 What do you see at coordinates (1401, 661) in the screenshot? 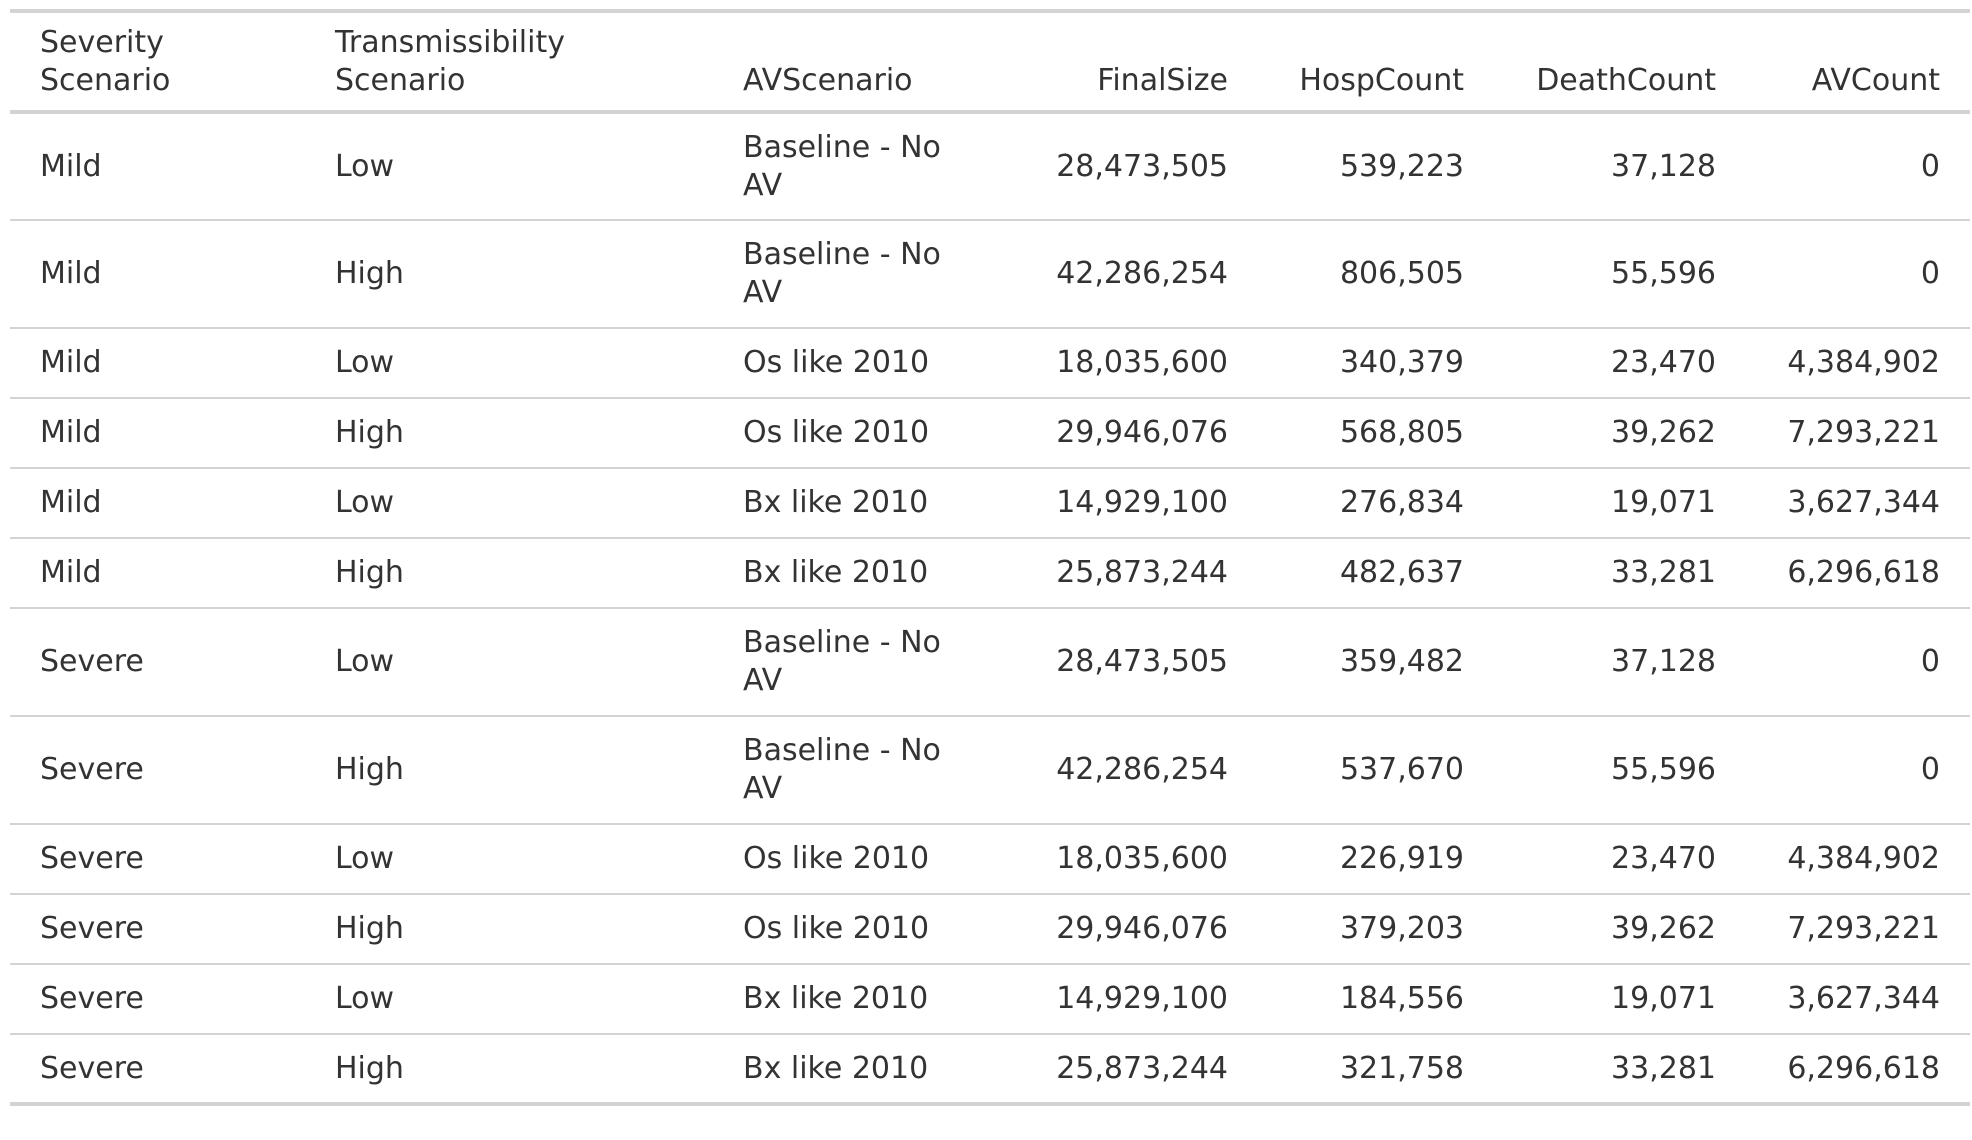
I see `hosp-count-cell: 359,482` at bounding box center [1401, 661].